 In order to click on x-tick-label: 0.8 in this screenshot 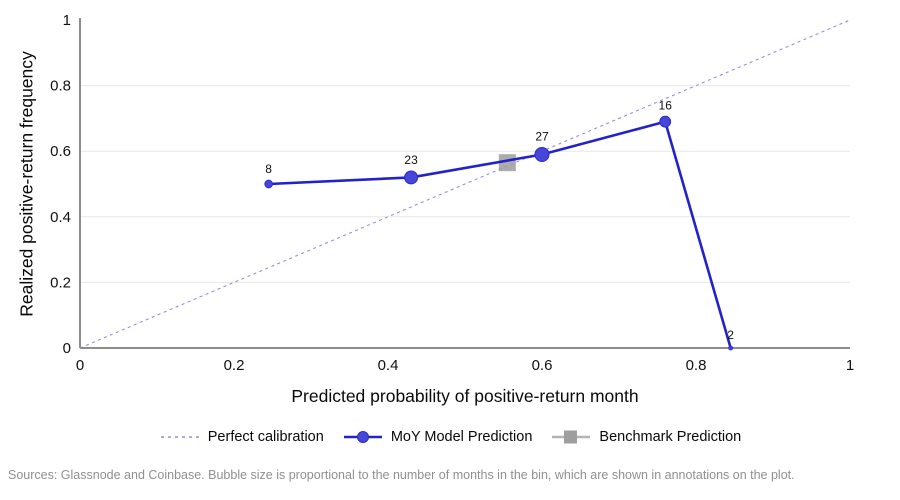, I will do `click(696, 365)`.